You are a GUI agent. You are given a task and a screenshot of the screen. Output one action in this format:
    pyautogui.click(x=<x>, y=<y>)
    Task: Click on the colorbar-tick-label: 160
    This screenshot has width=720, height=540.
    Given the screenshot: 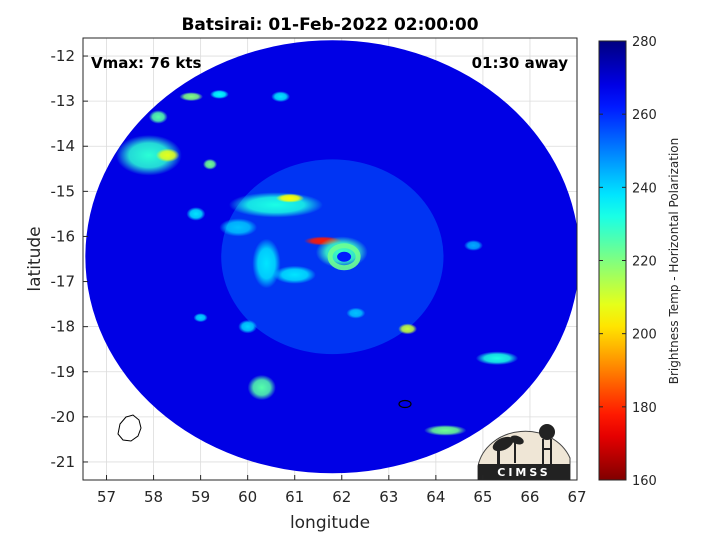 What is the action you would take?
    pyautogui.click(x=644, y=481)
    